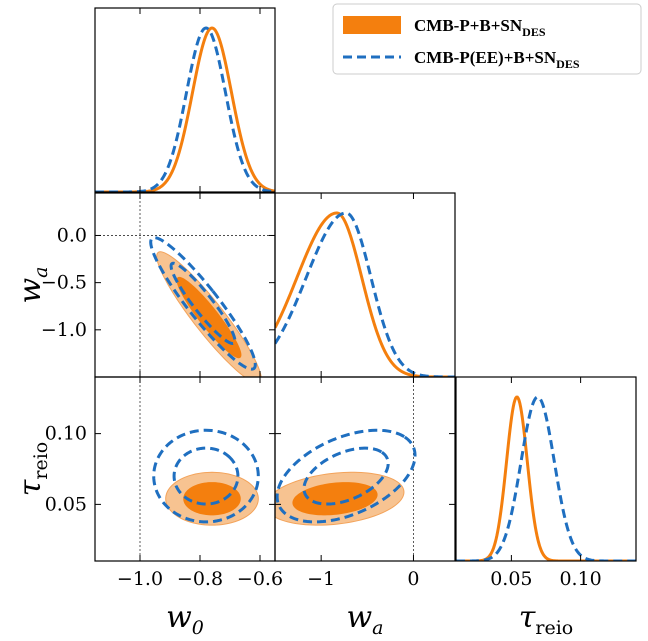 This screenshot has height=641, width=648. I want to click on series-2-contour-95-tau_w0, so click(206, 476).